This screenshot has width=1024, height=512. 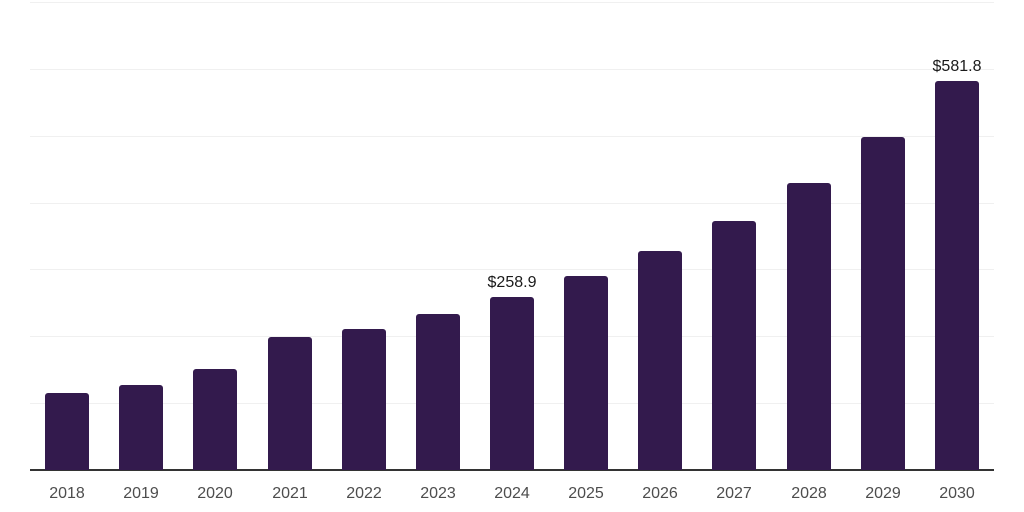 What do you see at coordinates (290, 493) in the screenshot?
I see `x-tick-2021: 2021` at bounding box center [290, 493].